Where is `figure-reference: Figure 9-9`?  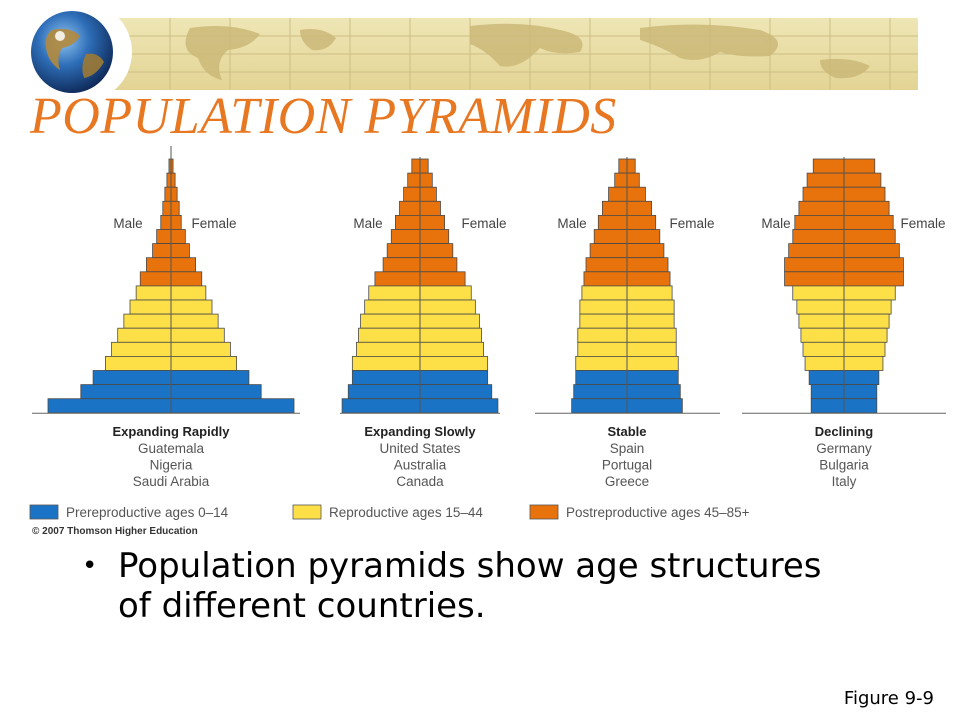
figure-reference: Figure 9-9 is located at coordinates (888, 698).